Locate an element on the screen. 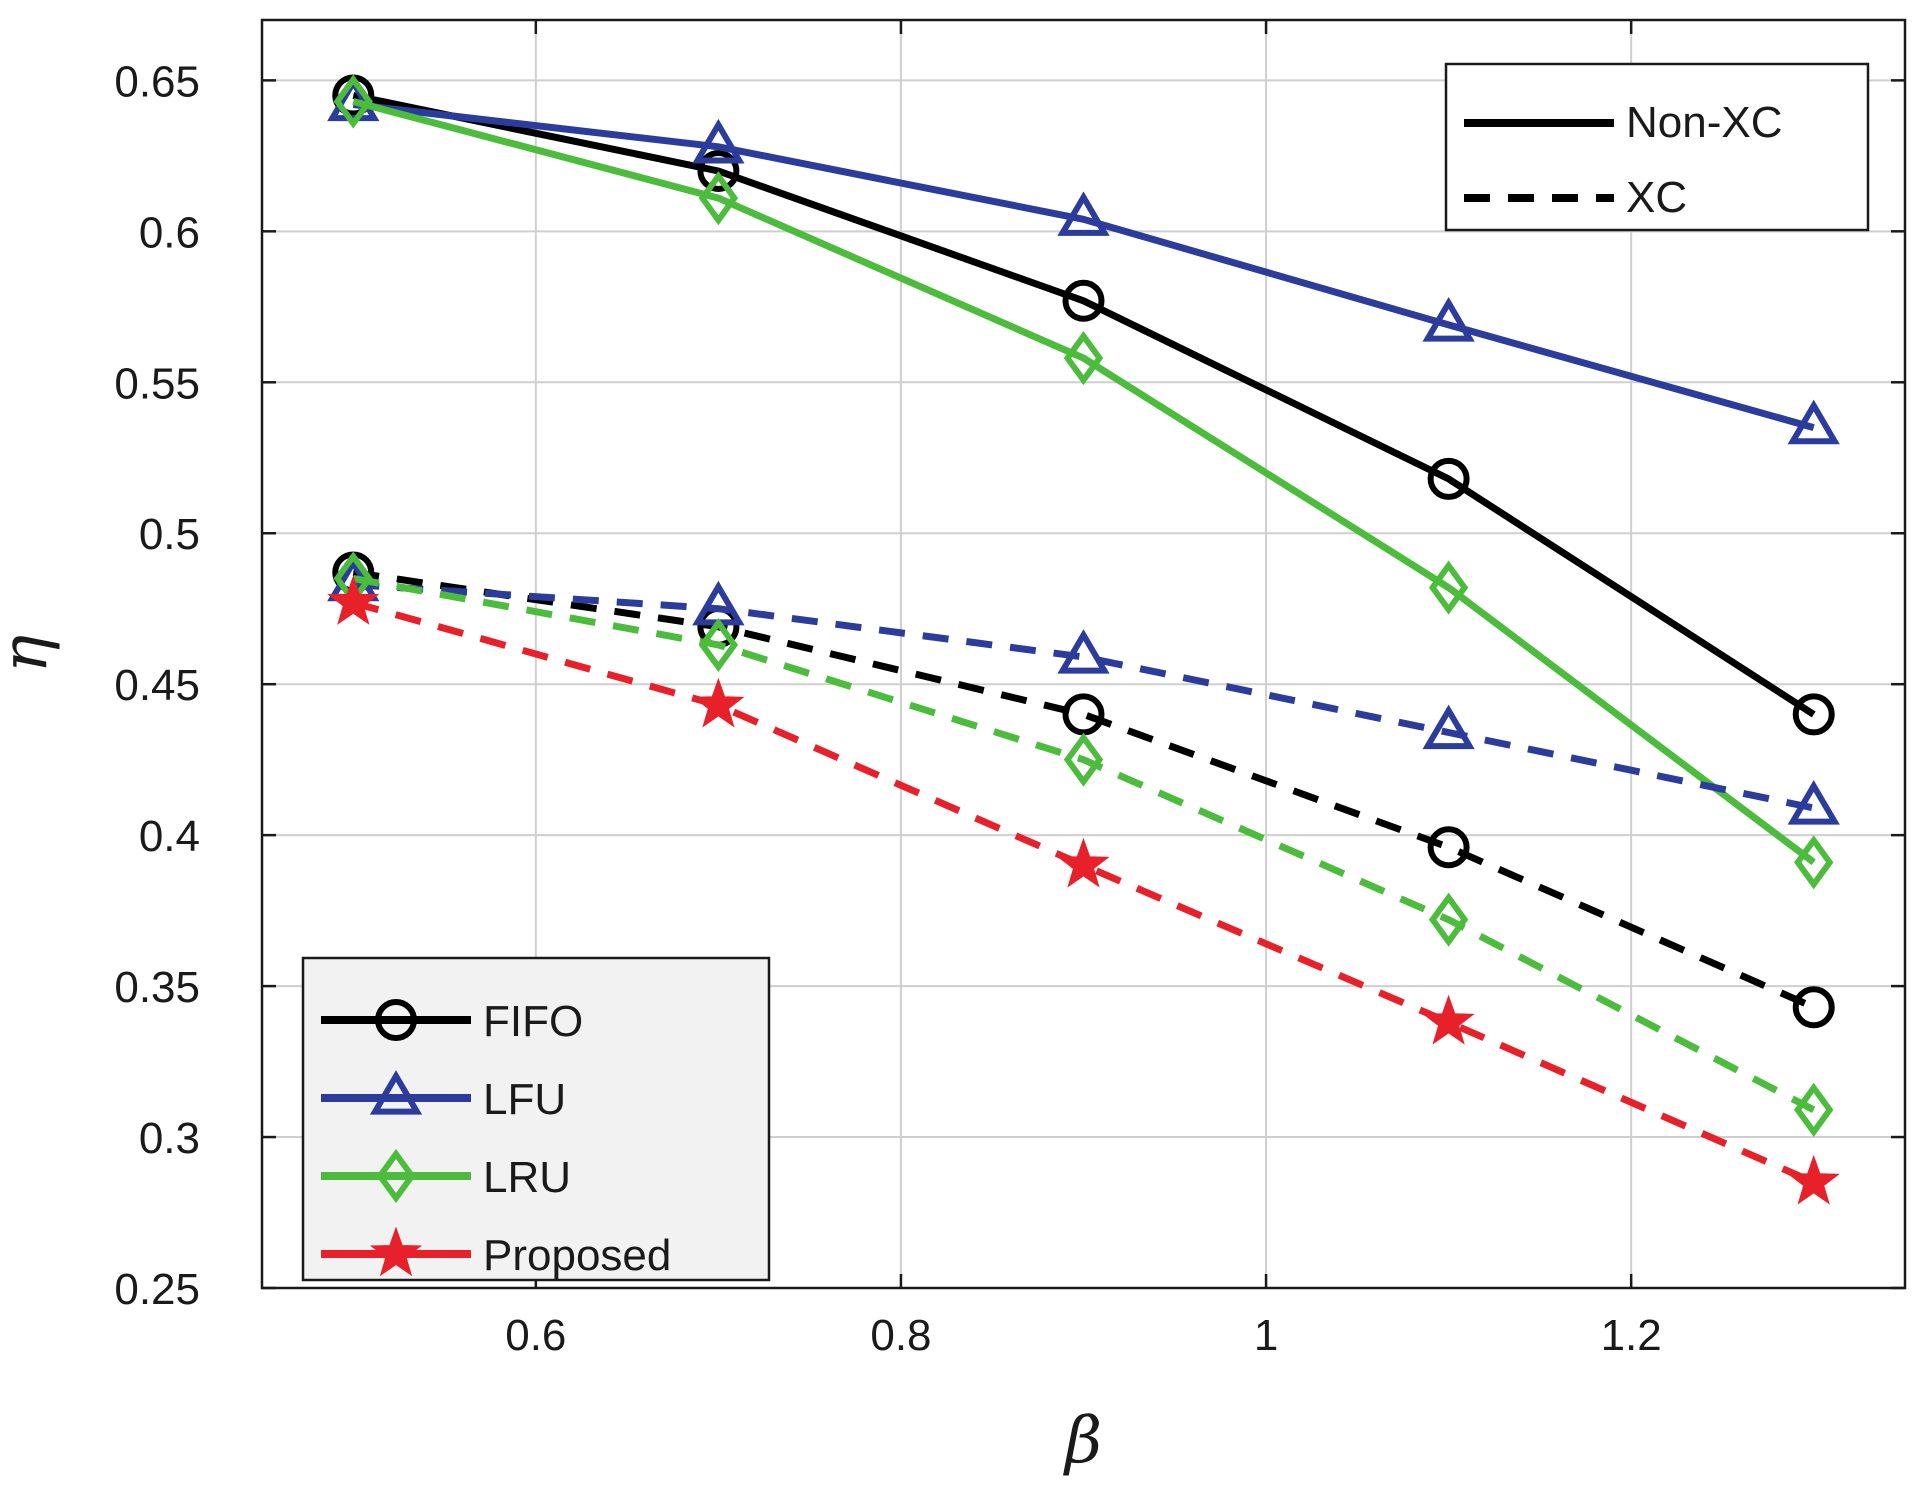 Image resolution: width=1926 pixels, height=1500 pixels. x-tick-label: 0.6 is located at coordinates (535, 1335).